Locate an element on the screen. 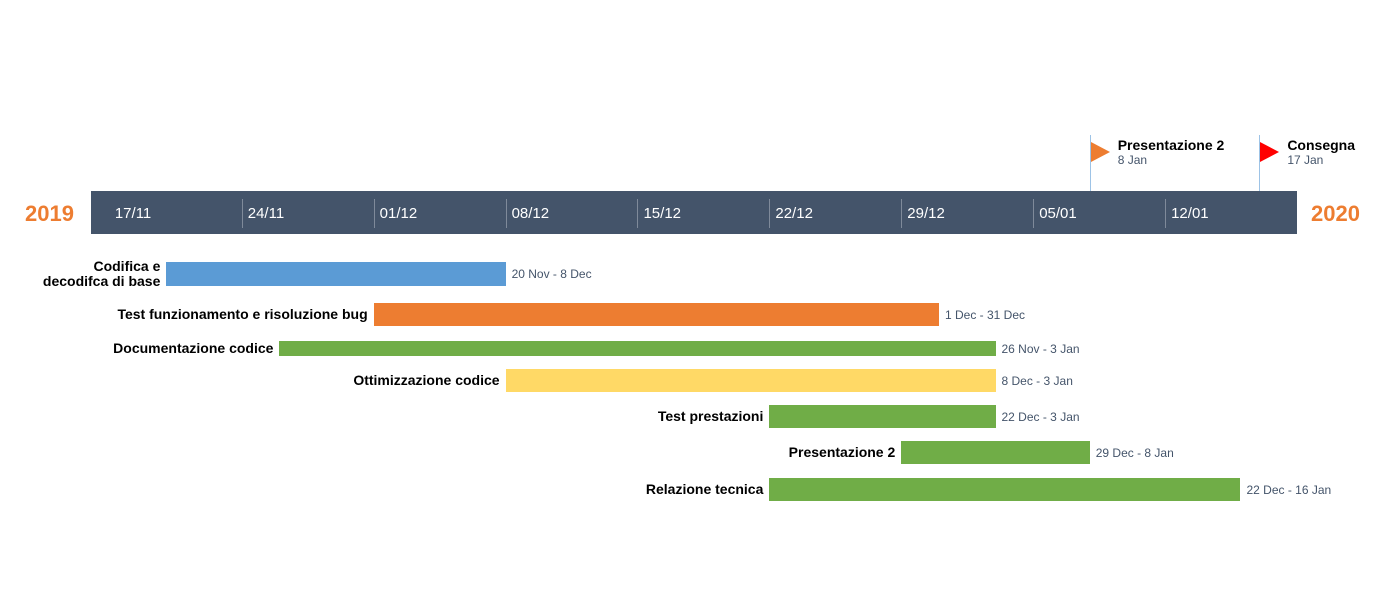  task-label: Ottimizzazione codice is located at coordinates (426, 380).